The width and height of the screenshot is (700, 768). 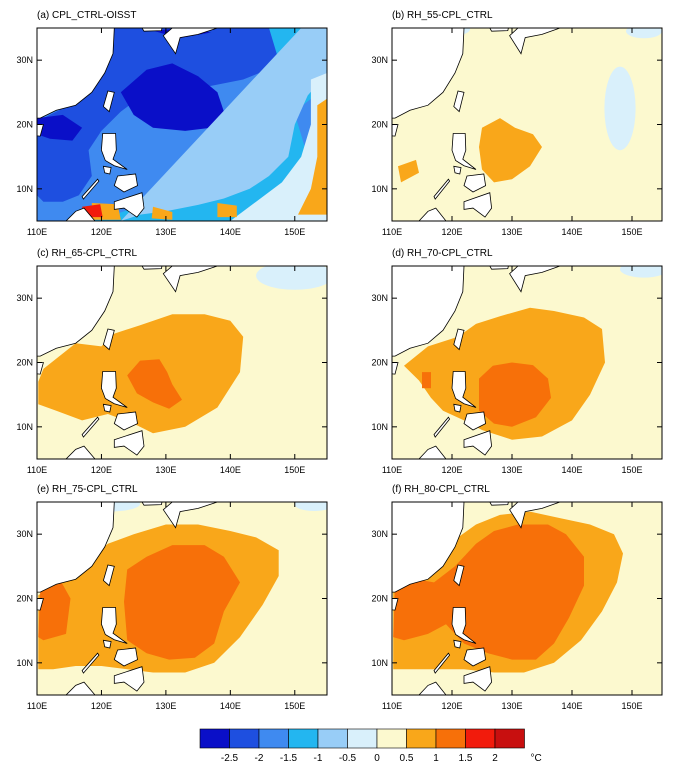 What do you see at coordinates (495, 758) in the screenshot?
I see `colorbar-label: 2` at bounding box center [495, 758].